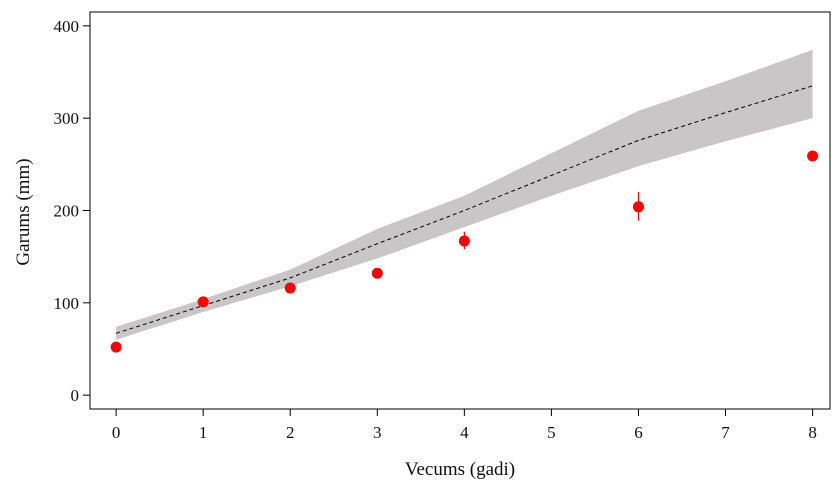  I want to click on y-axis: 0 100 200 300 400, so click(72, 211).